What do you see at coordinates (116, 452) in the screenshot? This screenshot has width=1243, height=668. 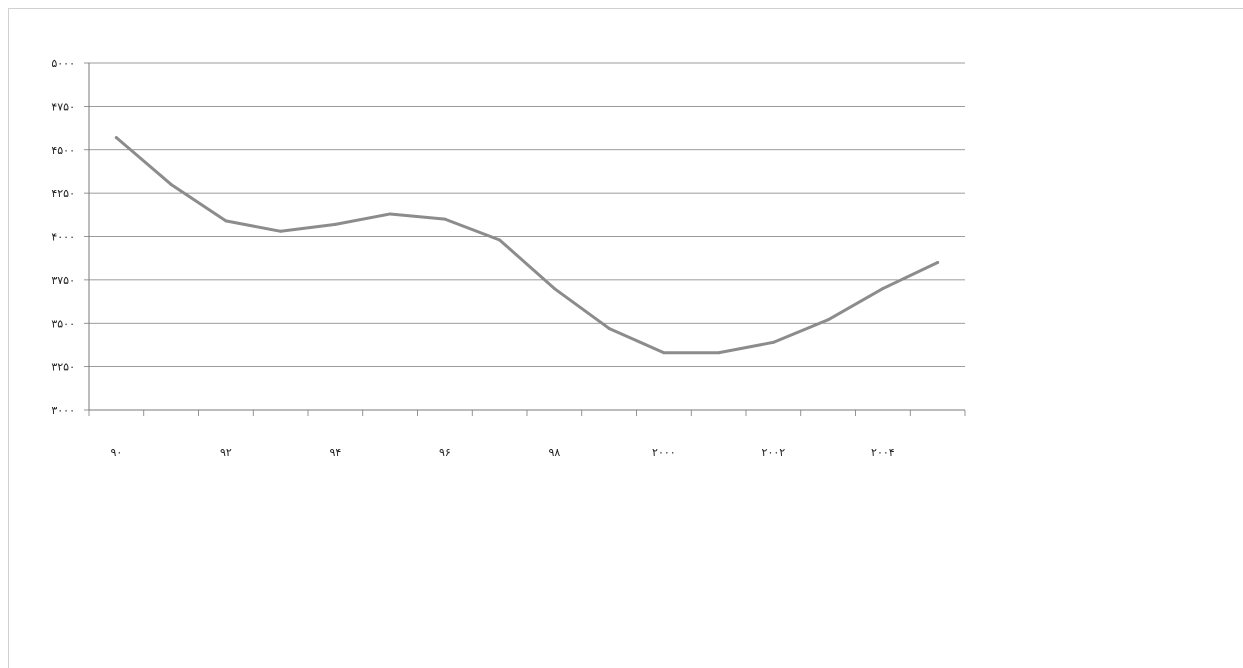 I see `x-tick-label: ۹۰` at bounding box center [116, 452].